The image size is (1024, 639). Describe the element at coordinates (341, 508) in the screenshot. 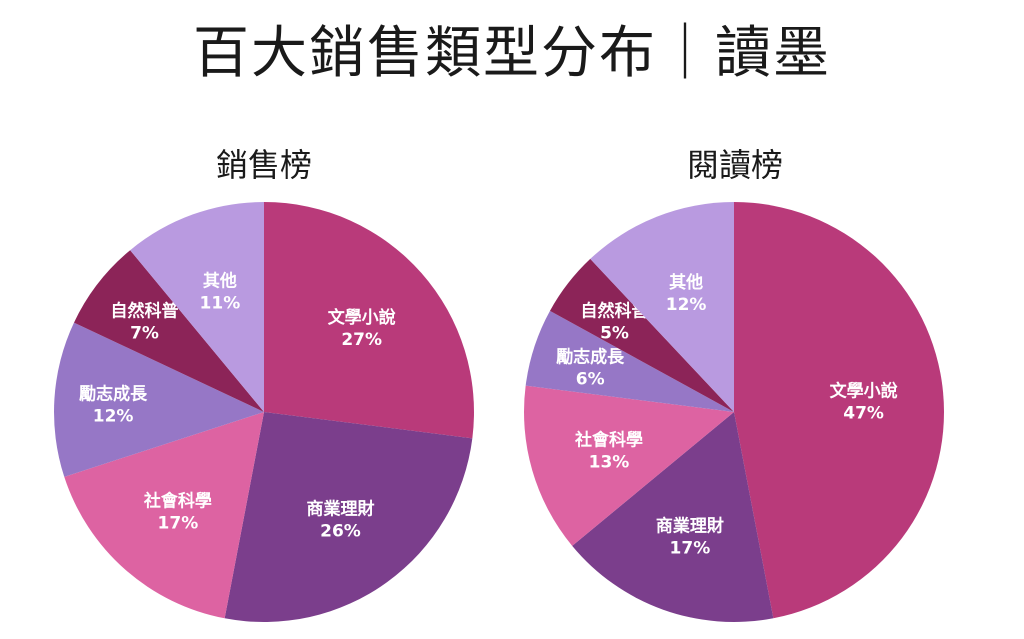

I see `pie0-label-business: 商業理財` at that location.